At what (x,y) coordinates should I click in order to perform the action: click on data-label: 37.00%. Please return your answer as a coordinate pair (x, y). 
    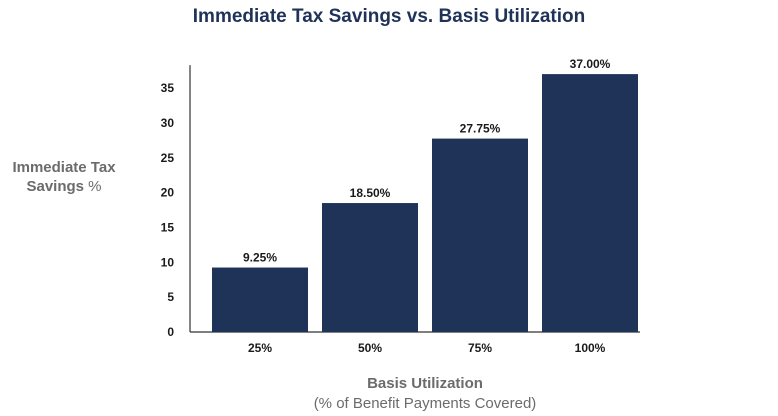
    Looking at the image, I should click on (590, 64).